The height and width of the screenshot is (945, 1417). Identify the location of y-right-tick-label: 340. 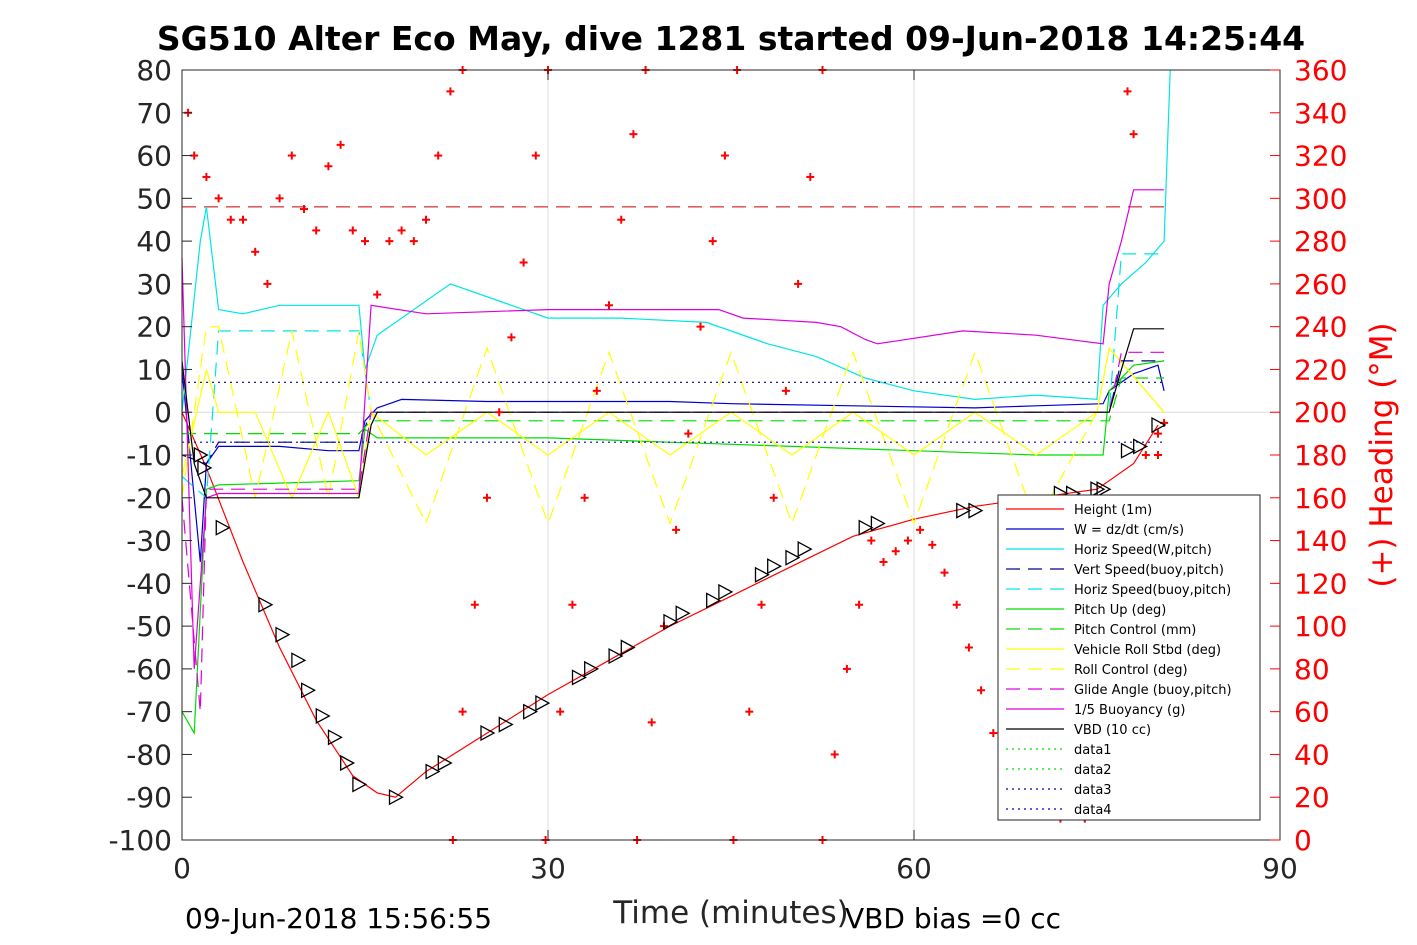
(1320, 113).